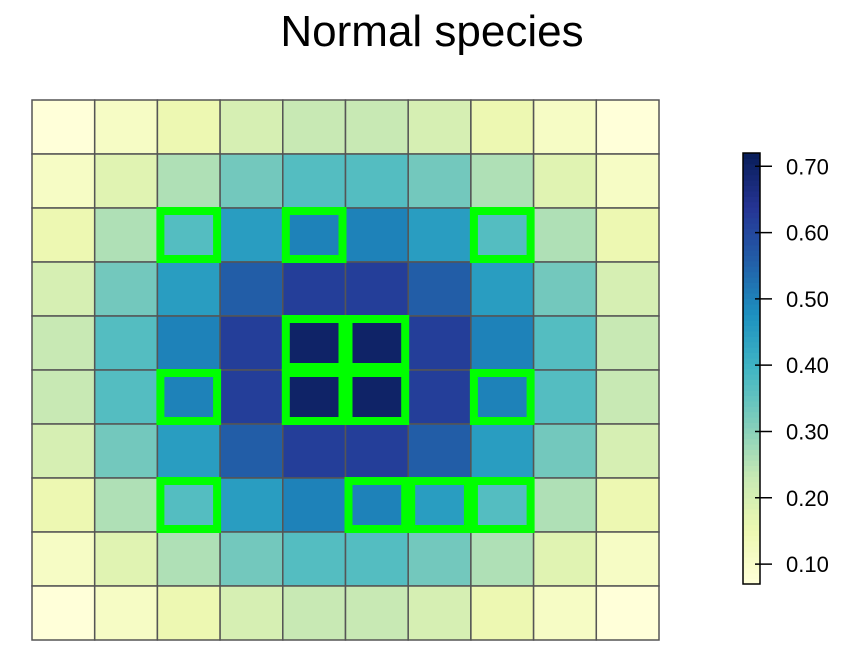  Describe the element at coordinates (807, 166) in the screenshot. I see `colorbar-tick-label: 0.70` at that location.